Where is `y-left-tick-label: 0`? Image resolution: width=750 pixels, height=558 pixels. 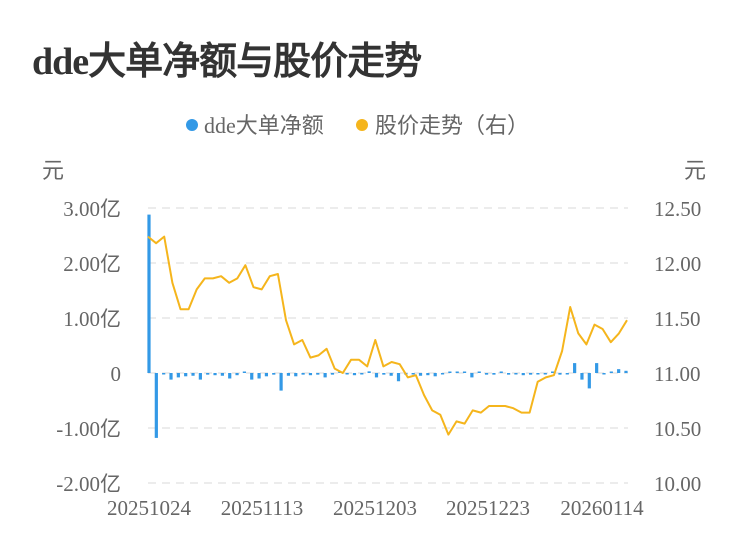 y-left-tick-label: 0 is located at coordinates (116, 374).